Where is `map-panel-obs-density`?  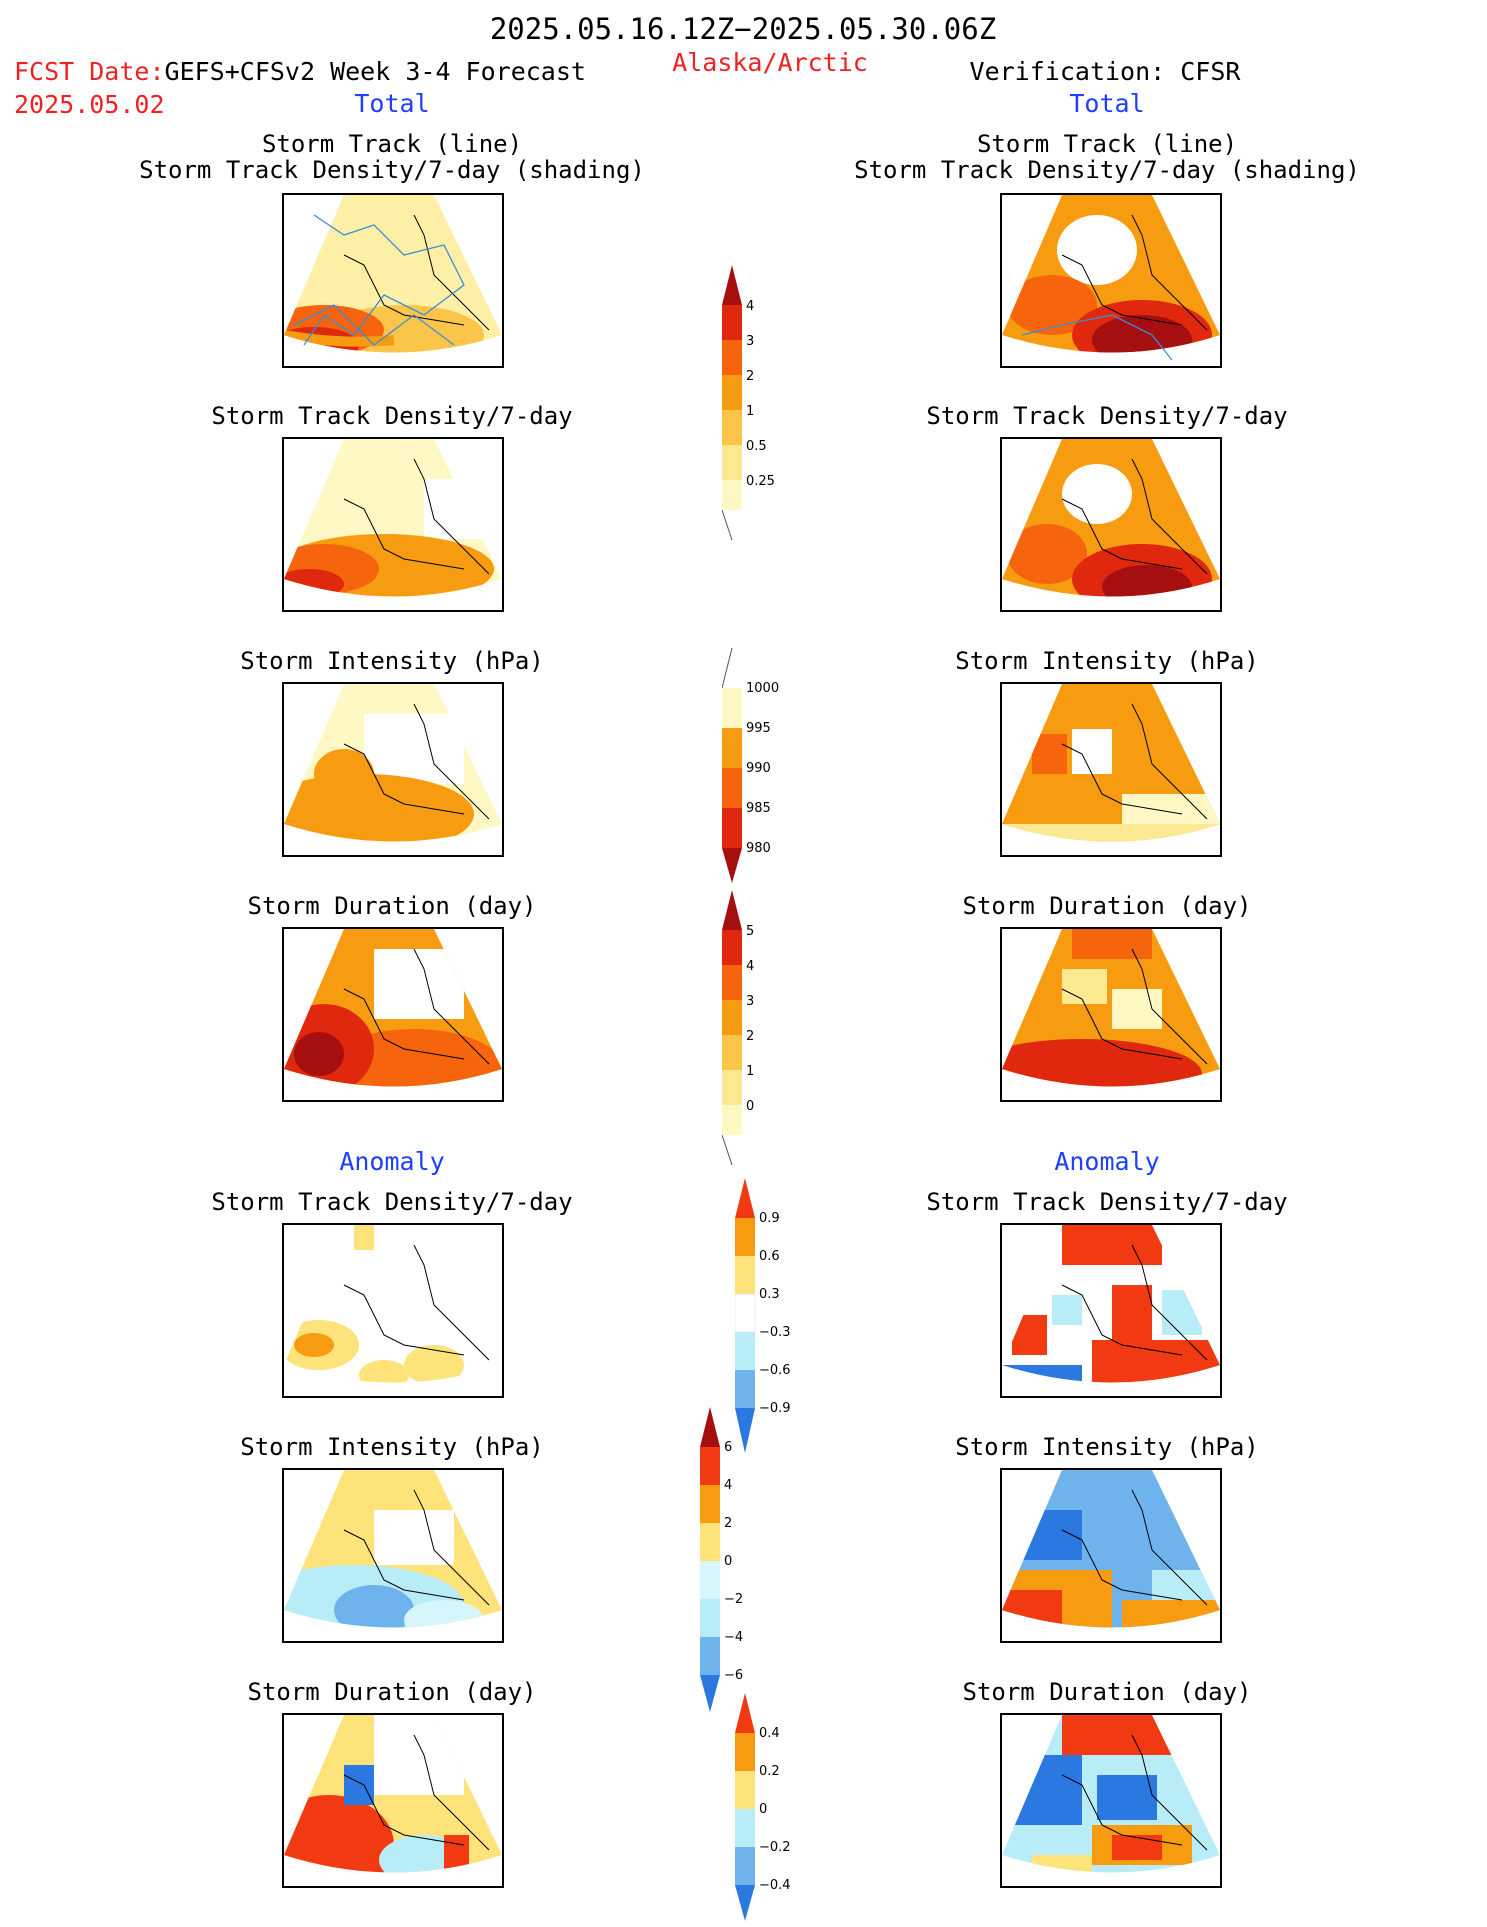 map-panel-obs-density is located at coordinates (1111, 524).